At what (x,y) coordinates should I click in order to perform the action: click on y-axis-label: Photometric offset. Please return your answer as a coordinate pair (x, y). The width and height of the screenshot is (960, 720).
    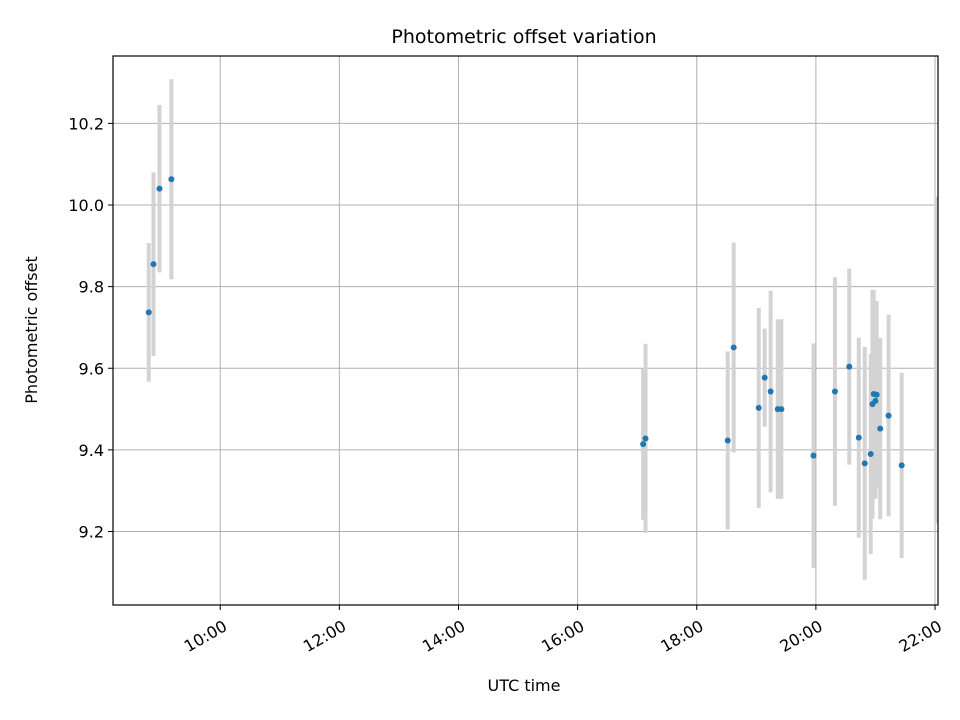
    Looking at the image, I should click on (31, 330).